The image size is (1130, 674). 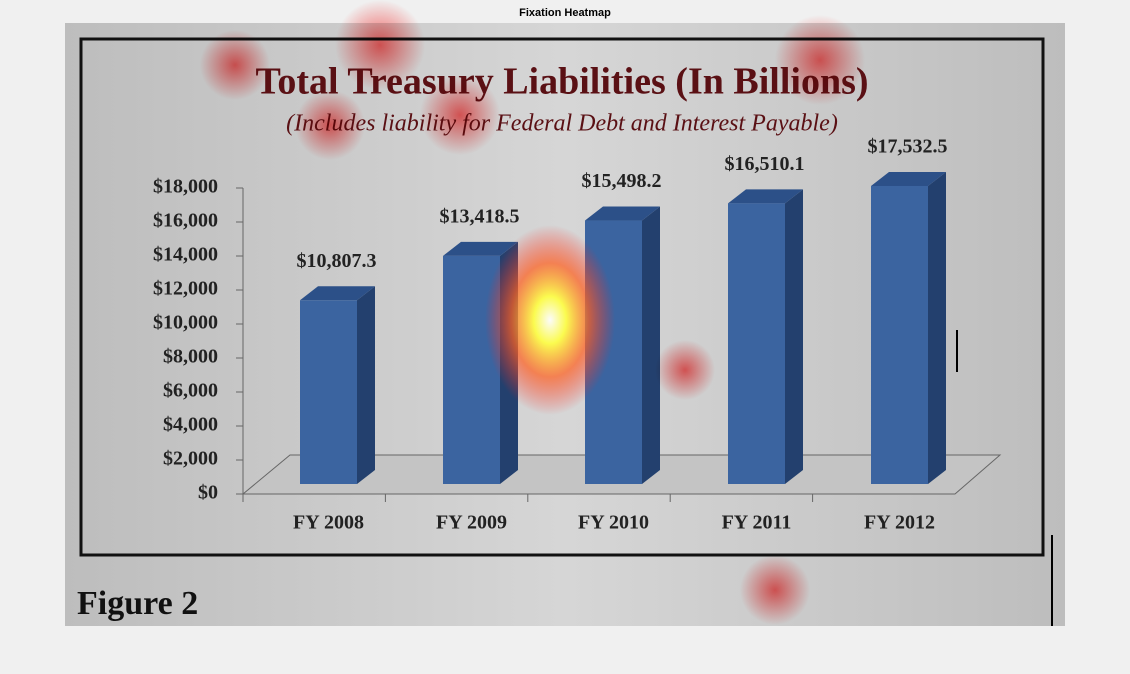 What do you see at coordinates (190, 357) in the screenshot?
I see `y-tick-label: $8,000` at bounding box center [190, 357].